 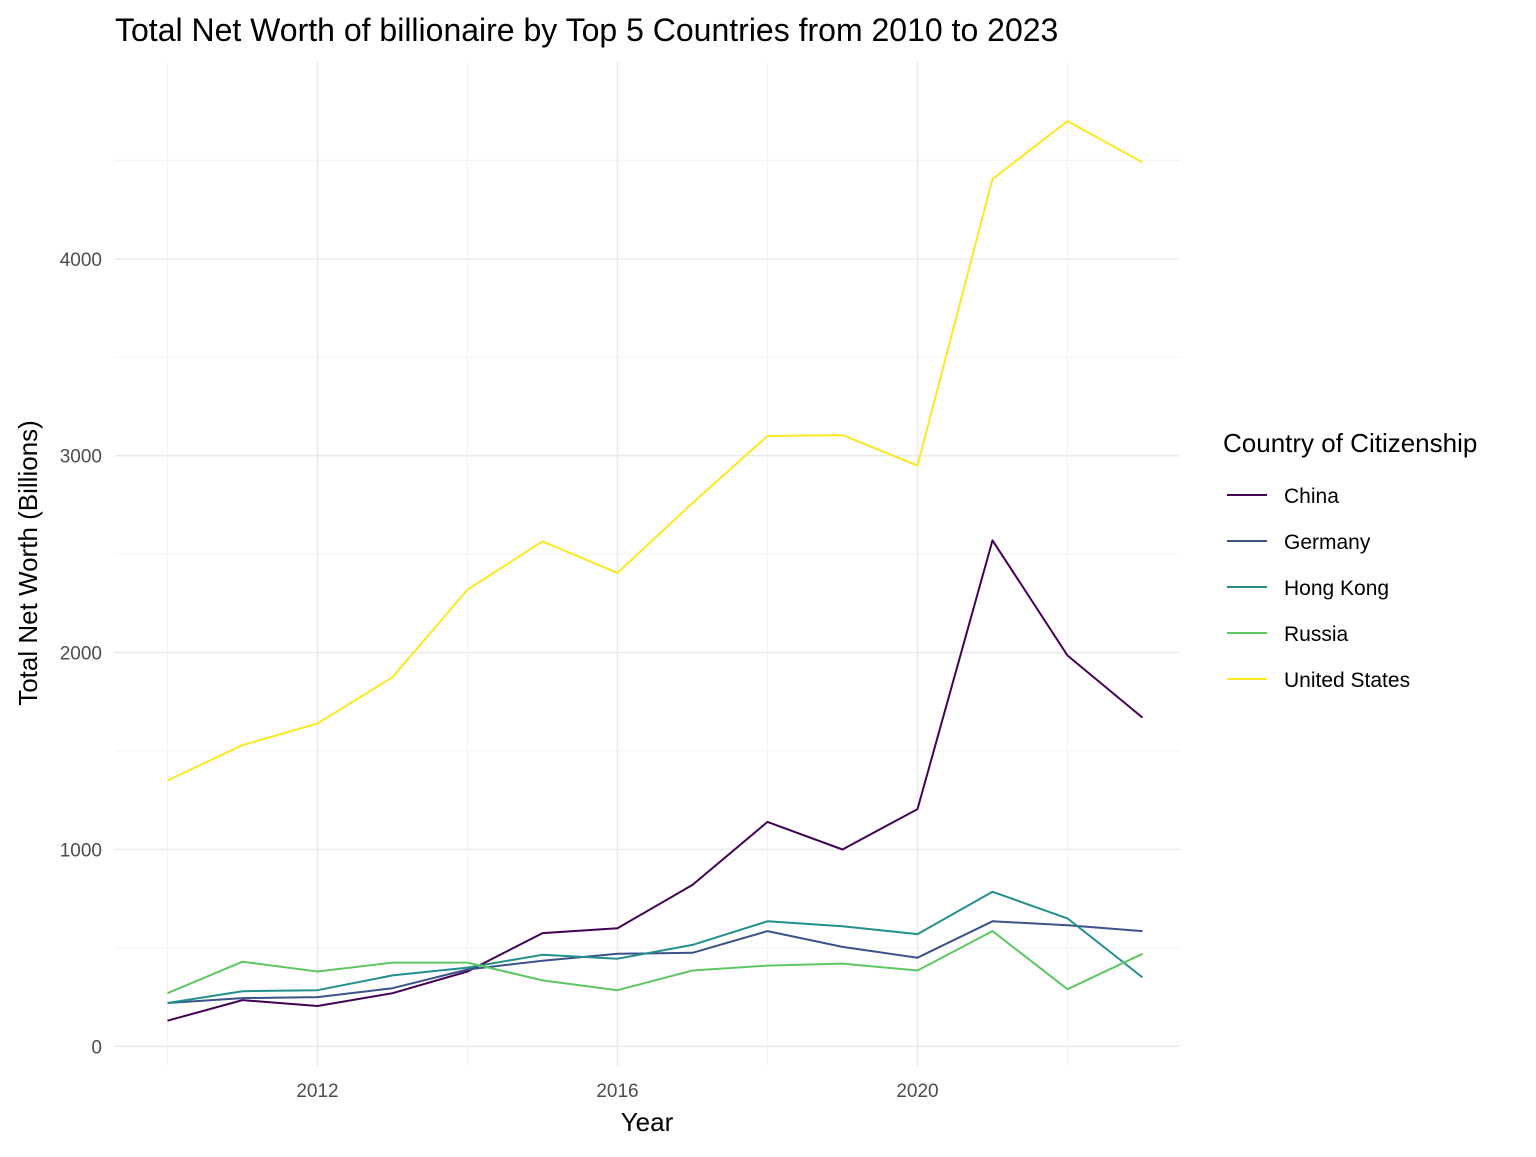 What do you see at coordinates (96, 1047) in the screenshot?
I see `y-tick-label: 0` at bounding box center [96, 1047].